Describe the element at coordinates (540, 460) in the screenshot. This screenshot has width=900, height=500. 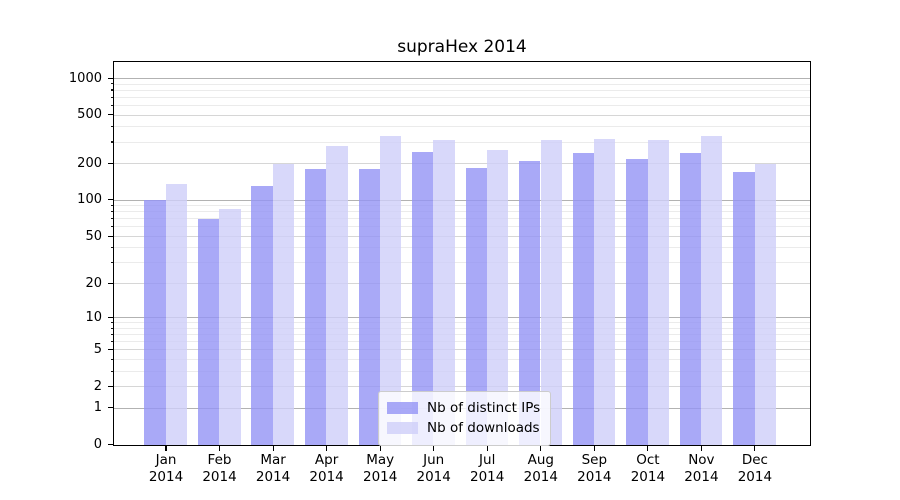
I see `x-tick-month: Aug` at that location.